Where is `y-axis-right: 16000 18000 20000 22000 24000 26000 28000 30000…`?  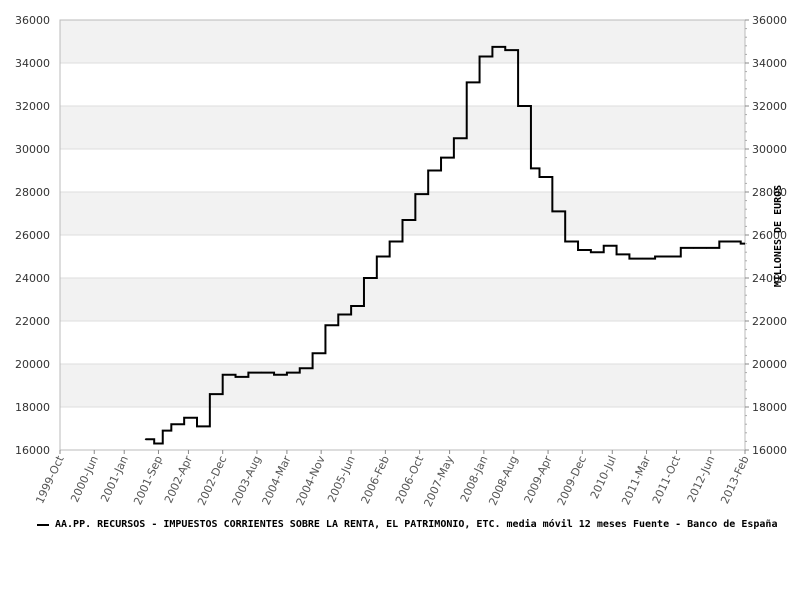 y-axis-right: 16000 18000 20000 22000 24000 26000 28000 30000… is located at coordinates (766, 235).